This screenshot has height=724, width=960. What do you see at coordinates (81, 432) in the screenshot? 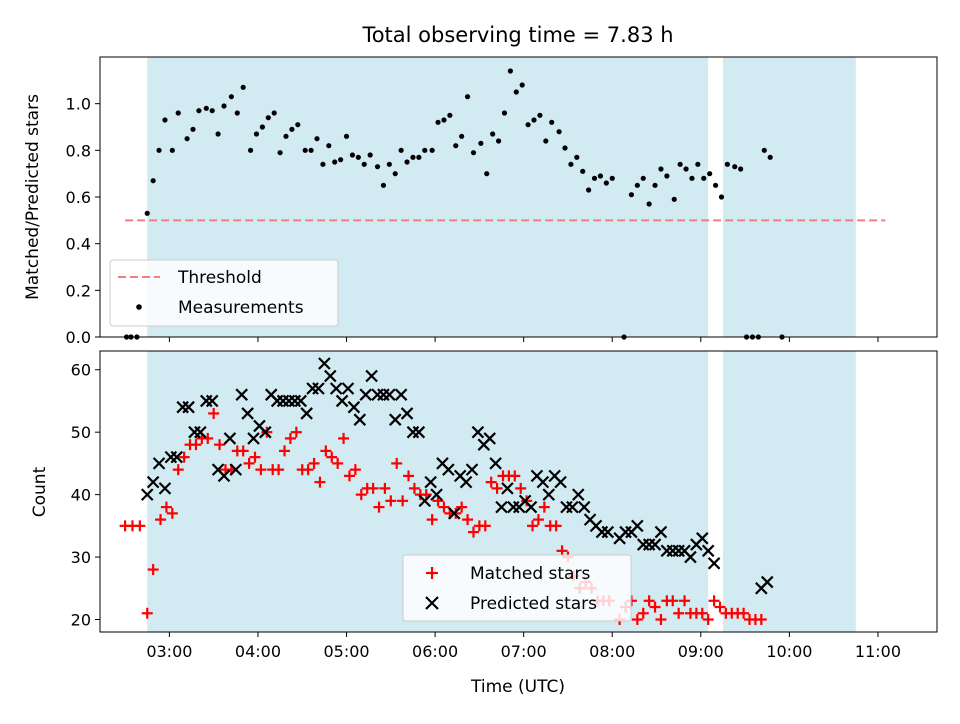
I see `y-tick-label: 50` at bounding box center [81, 432].